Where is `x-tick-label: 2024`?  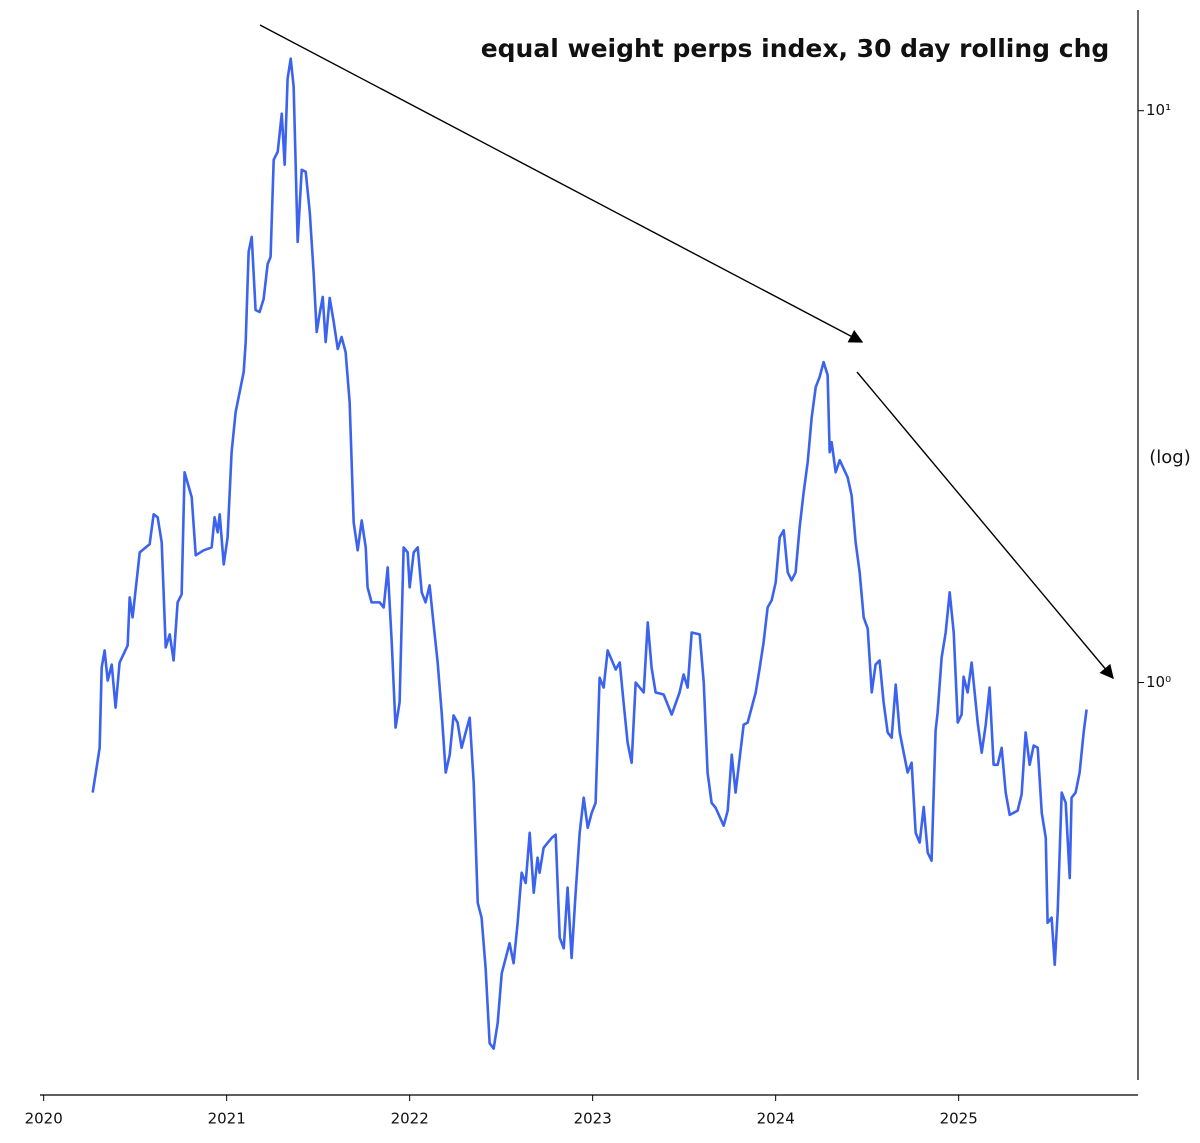 x-tick-label: 2024 is located at coordinates (776, 1119).